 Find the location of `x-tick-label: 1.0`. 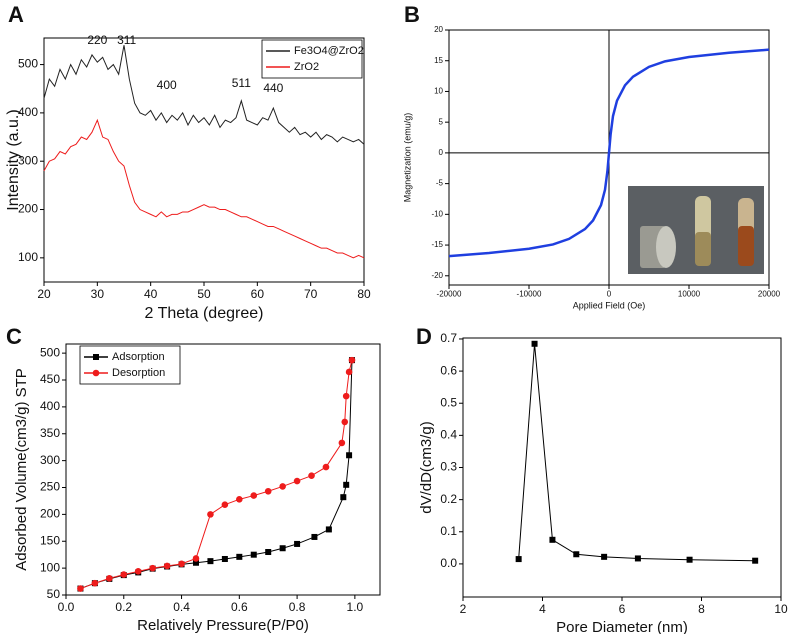

x-tick-label: 1.0 is located at coordinates (355, 607).